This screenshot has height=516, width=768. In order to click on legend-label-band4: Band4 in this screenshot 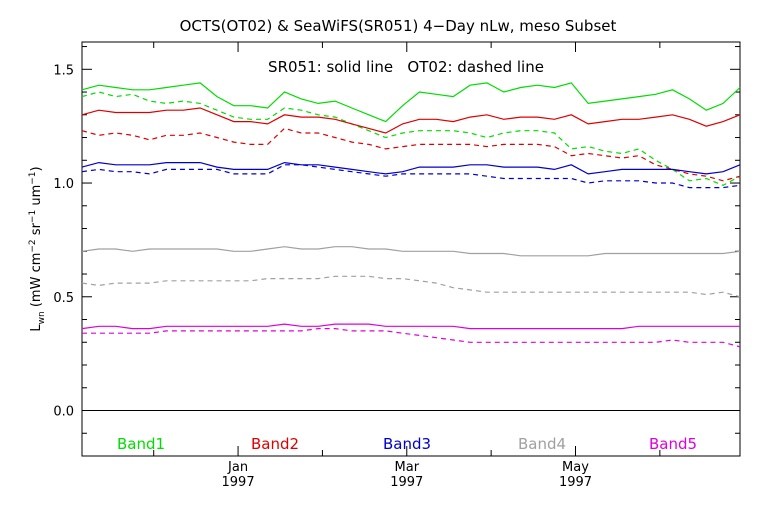, I will do `click(542, 444)`.